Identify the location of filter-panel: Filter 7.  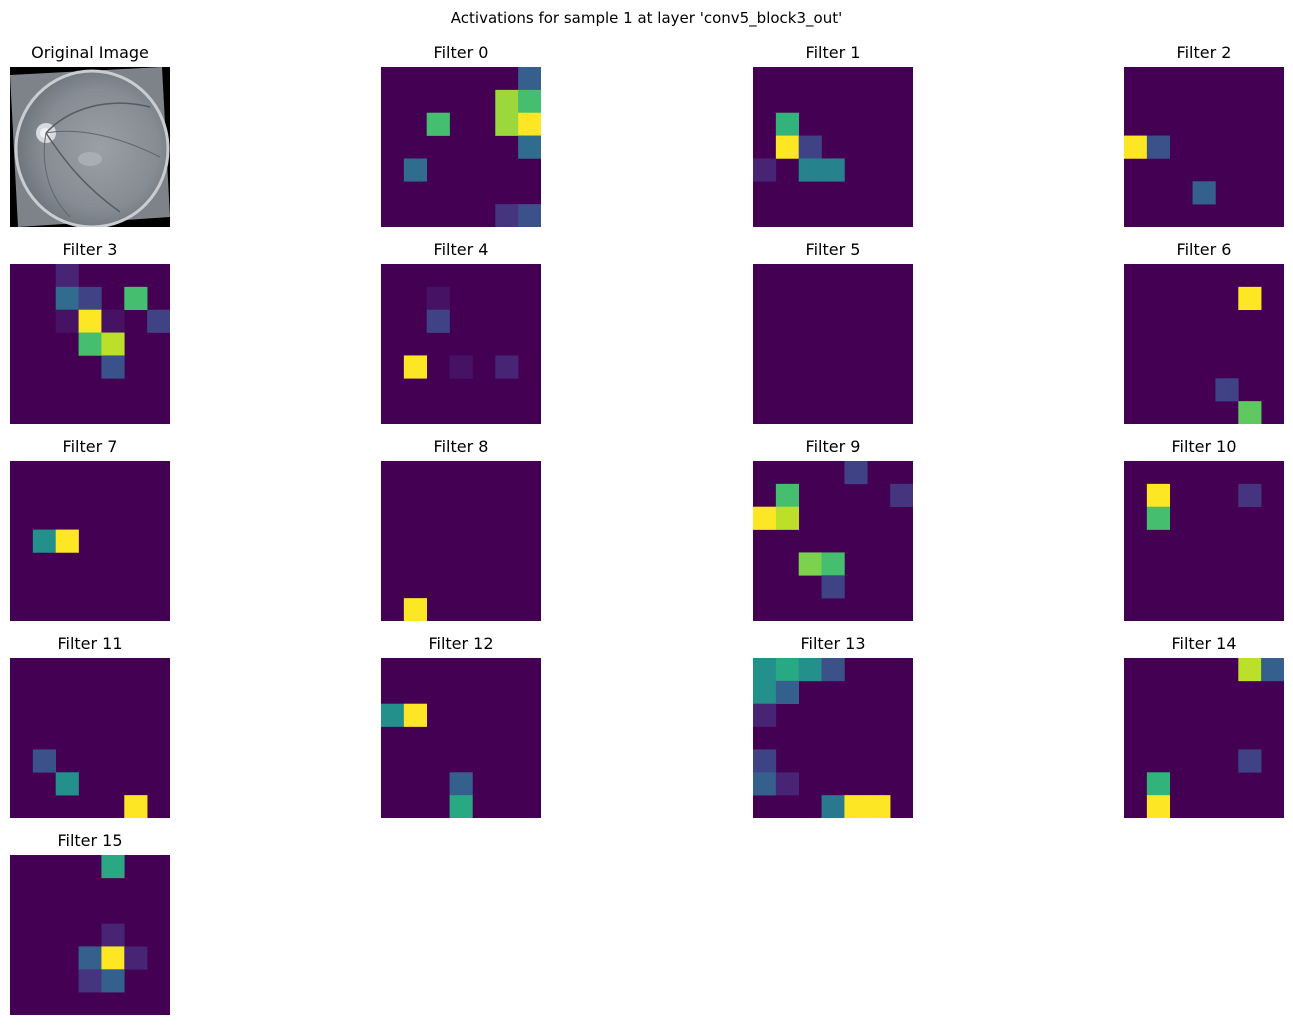
(90, 529).